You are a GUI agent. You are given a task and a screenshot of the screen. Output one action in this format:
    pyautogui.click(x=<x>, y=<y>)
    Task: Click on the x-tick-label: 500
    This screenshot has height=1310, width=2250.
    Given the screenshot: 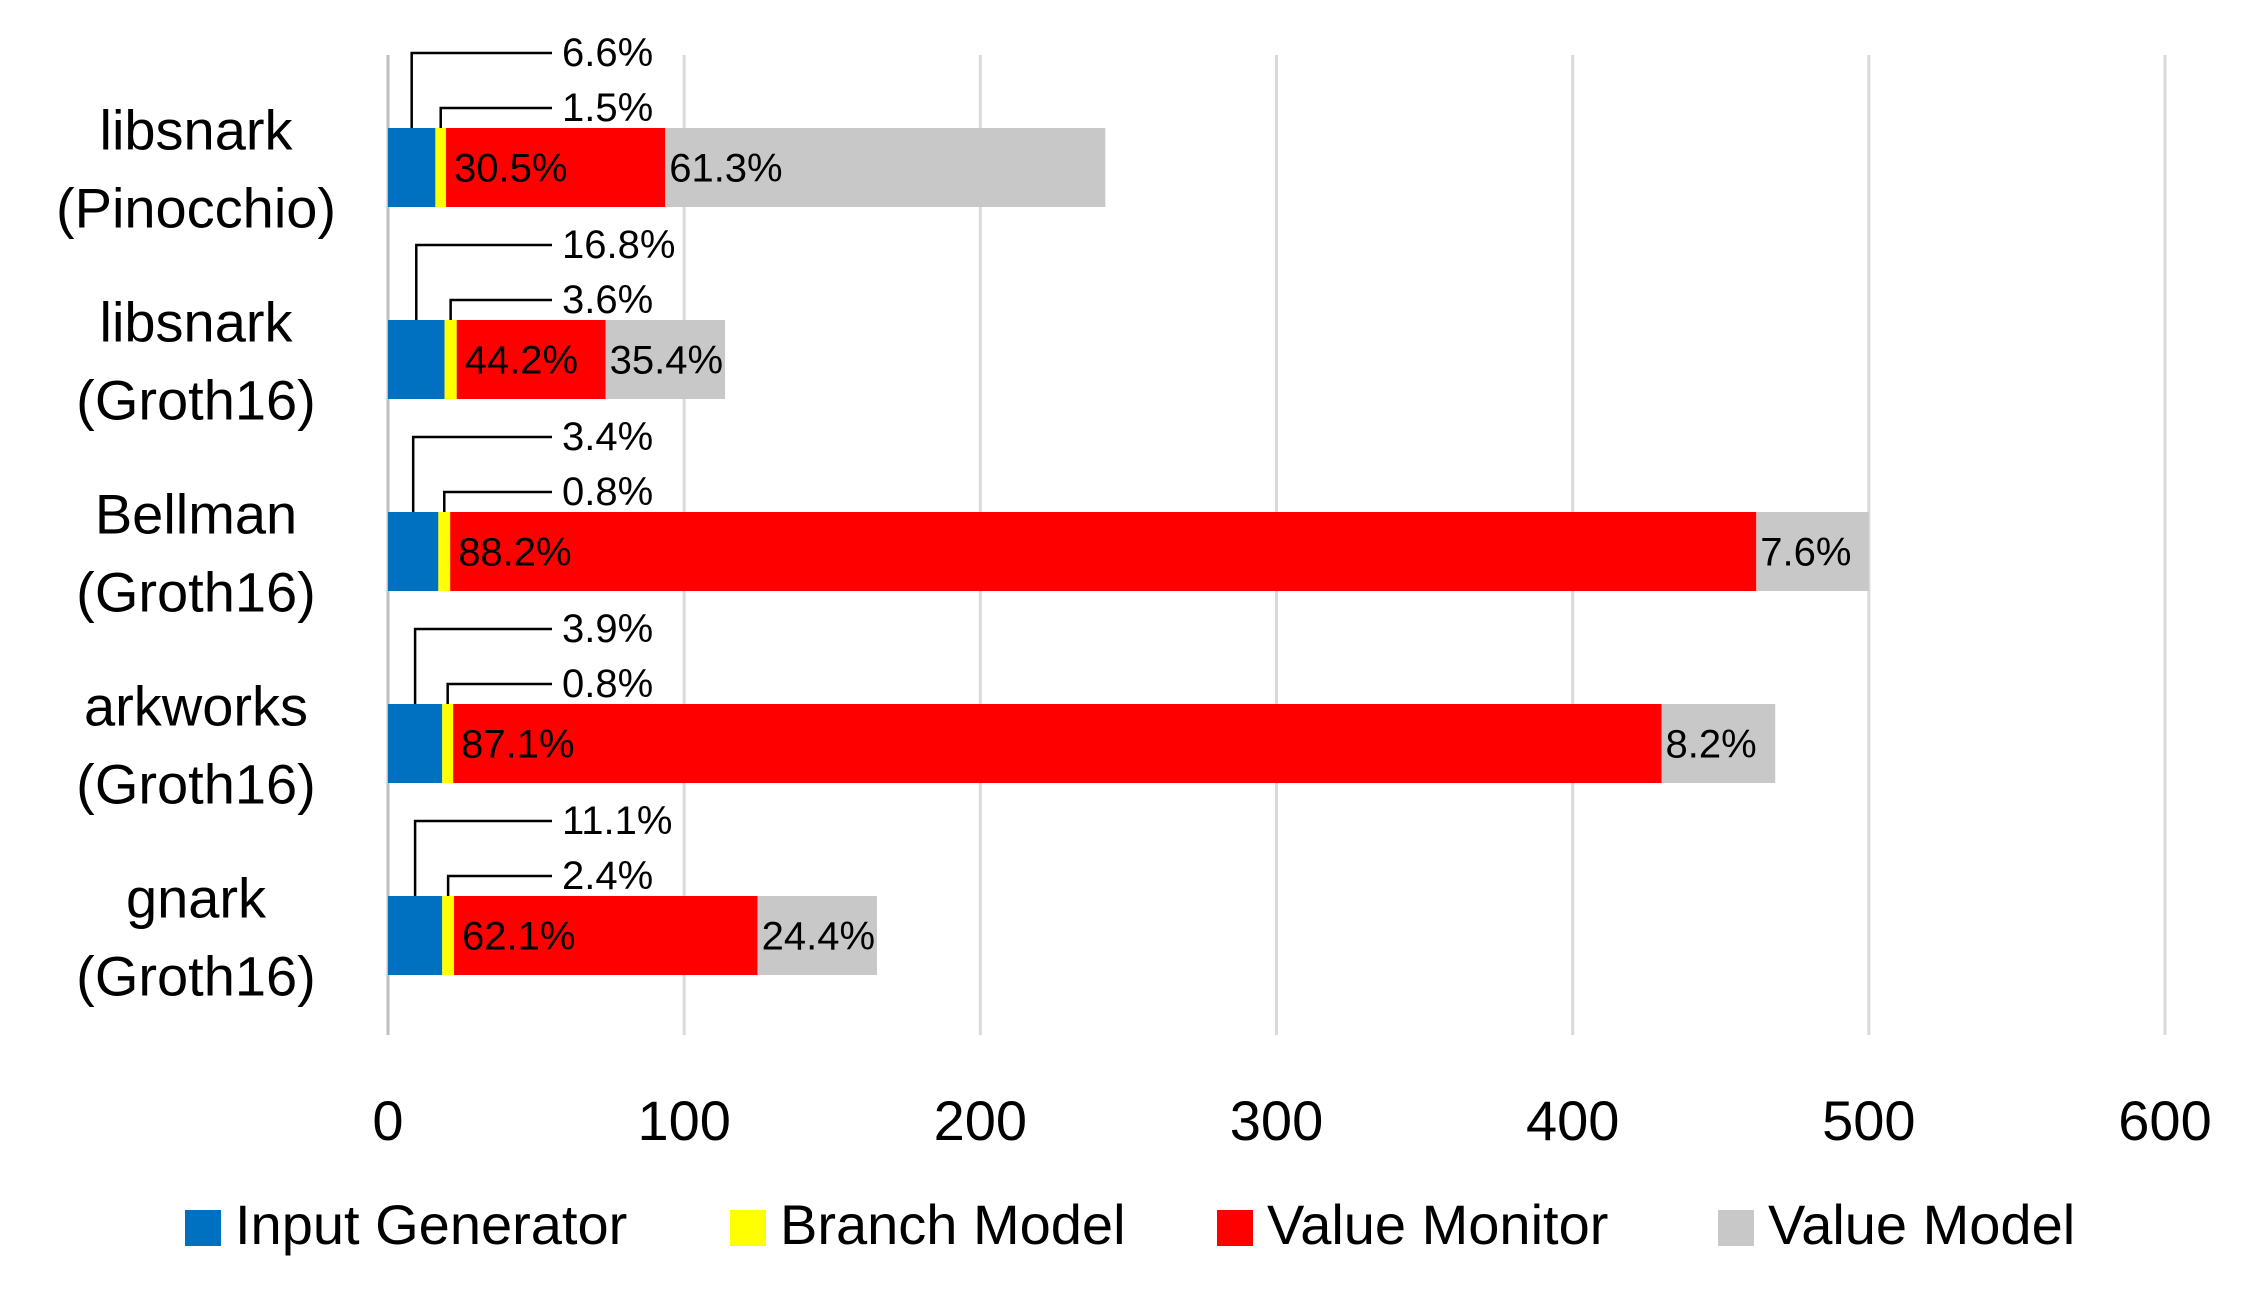 What is the action you would take?
    pyautogui.click(x=1868, y=1120)
    